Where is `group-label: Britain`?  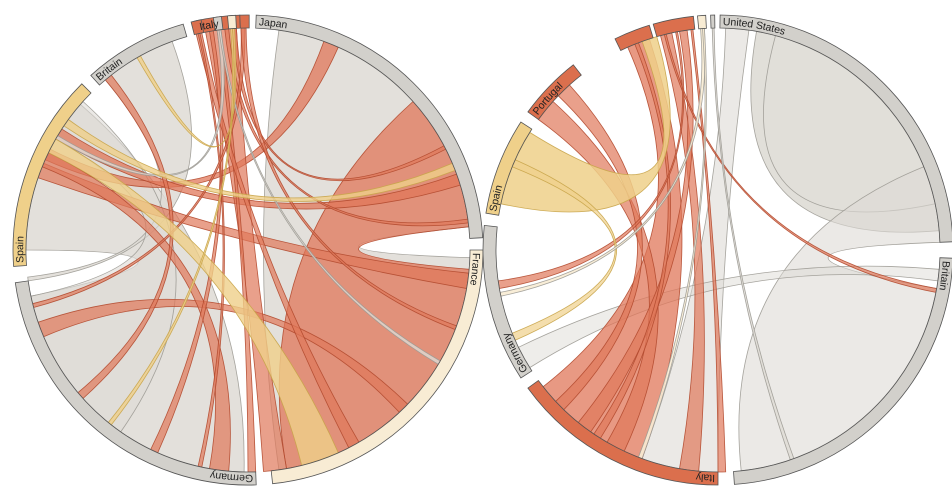 group-label: Britain is located at coordinates (943, 276).